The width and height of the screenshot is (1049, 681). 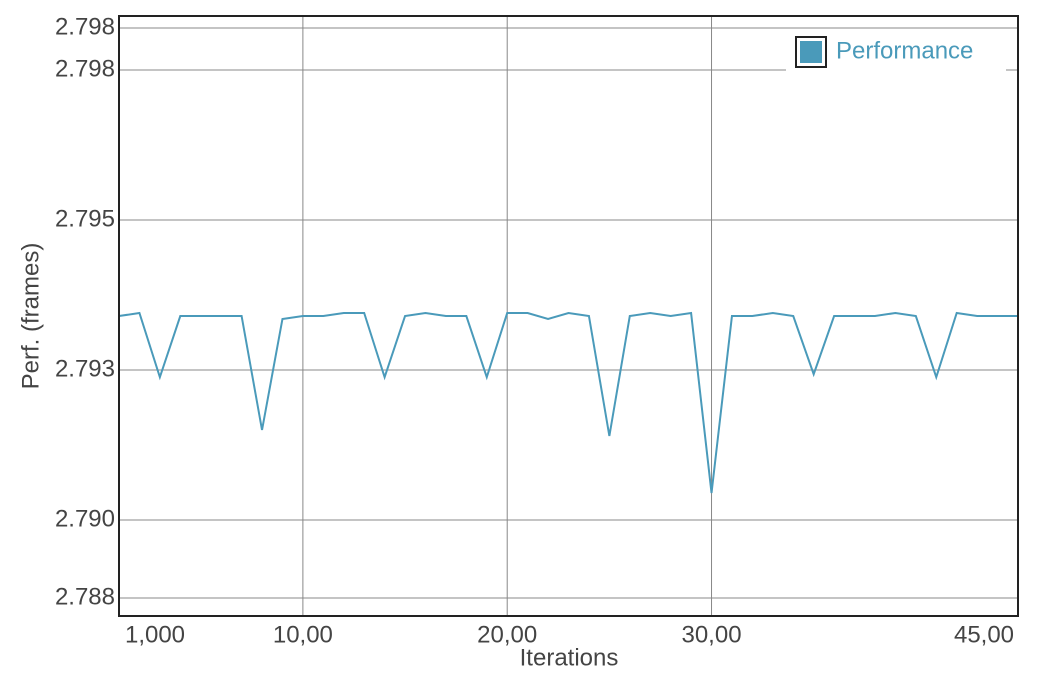 I want to click on y-tick-label: 2.793, so click(x=85, y=368).